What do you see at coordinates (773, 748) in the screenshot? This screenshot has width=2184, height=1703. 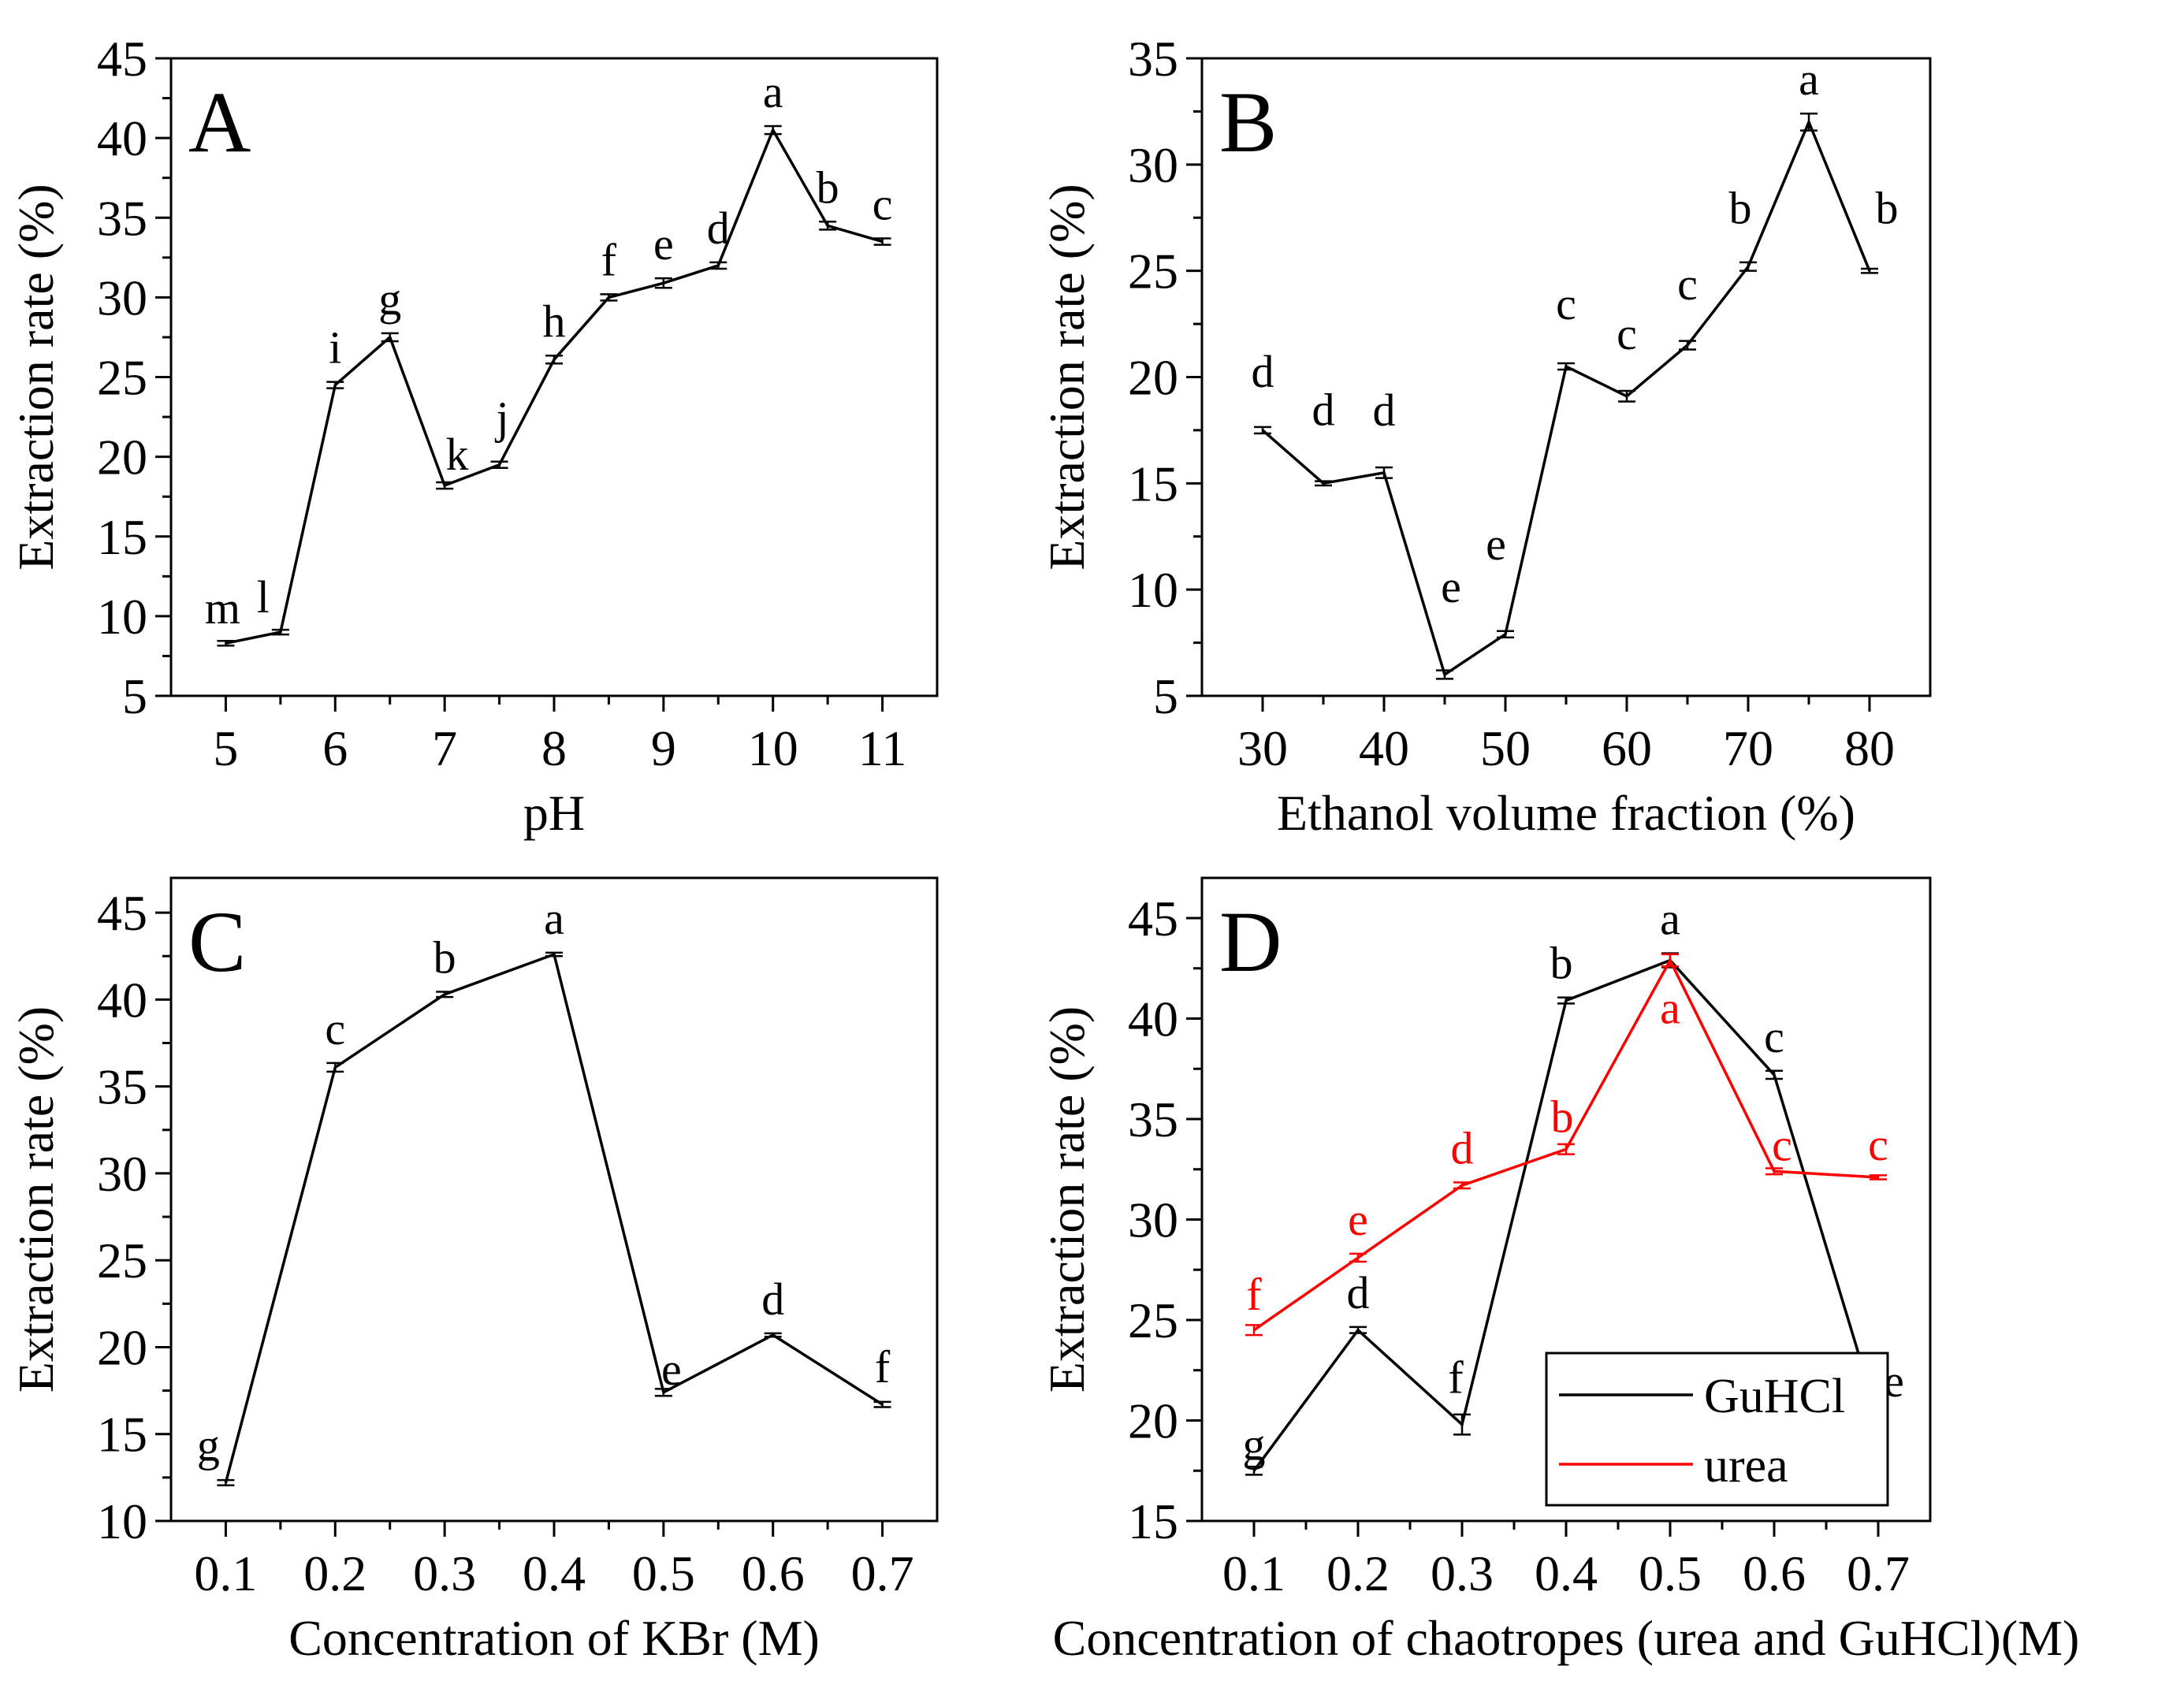 I see `x-tick-label: 10` at bounding box center [773, 748].